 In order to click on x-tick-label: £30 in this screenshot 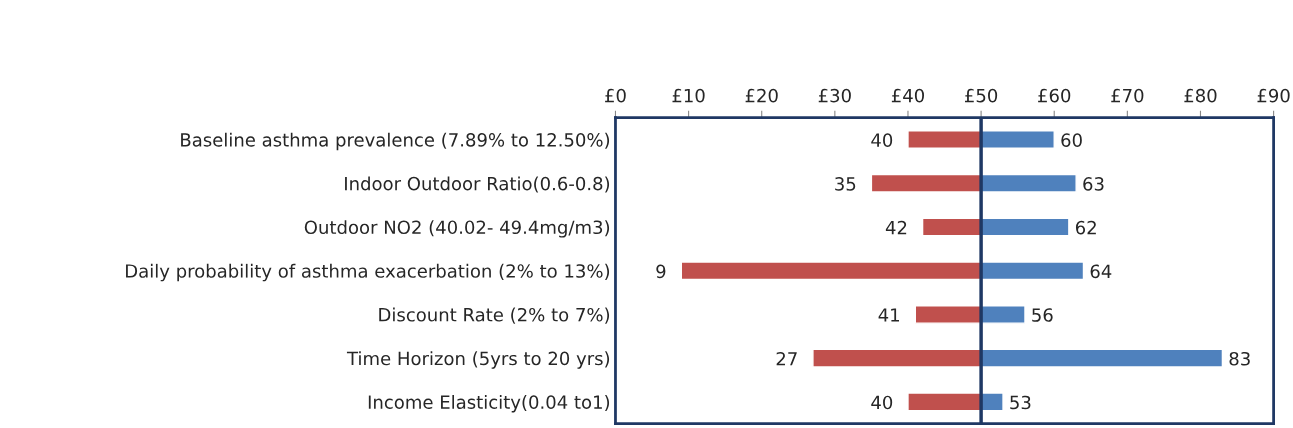, I will do `click(834, 95)`.